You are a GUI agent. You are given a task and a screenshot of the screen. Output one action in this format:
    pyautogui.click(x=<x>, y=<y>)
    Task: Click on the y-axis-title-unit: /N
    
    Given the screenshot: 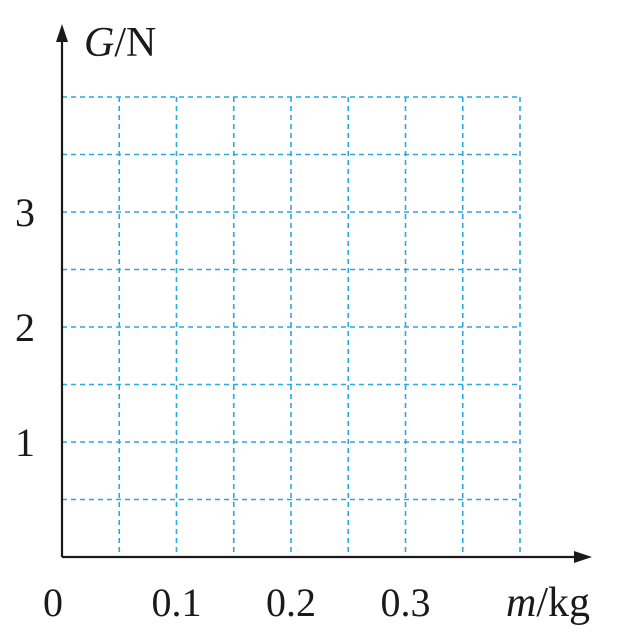 What is the action you would take?
    pyautogui.click(x=135, y=43)
    